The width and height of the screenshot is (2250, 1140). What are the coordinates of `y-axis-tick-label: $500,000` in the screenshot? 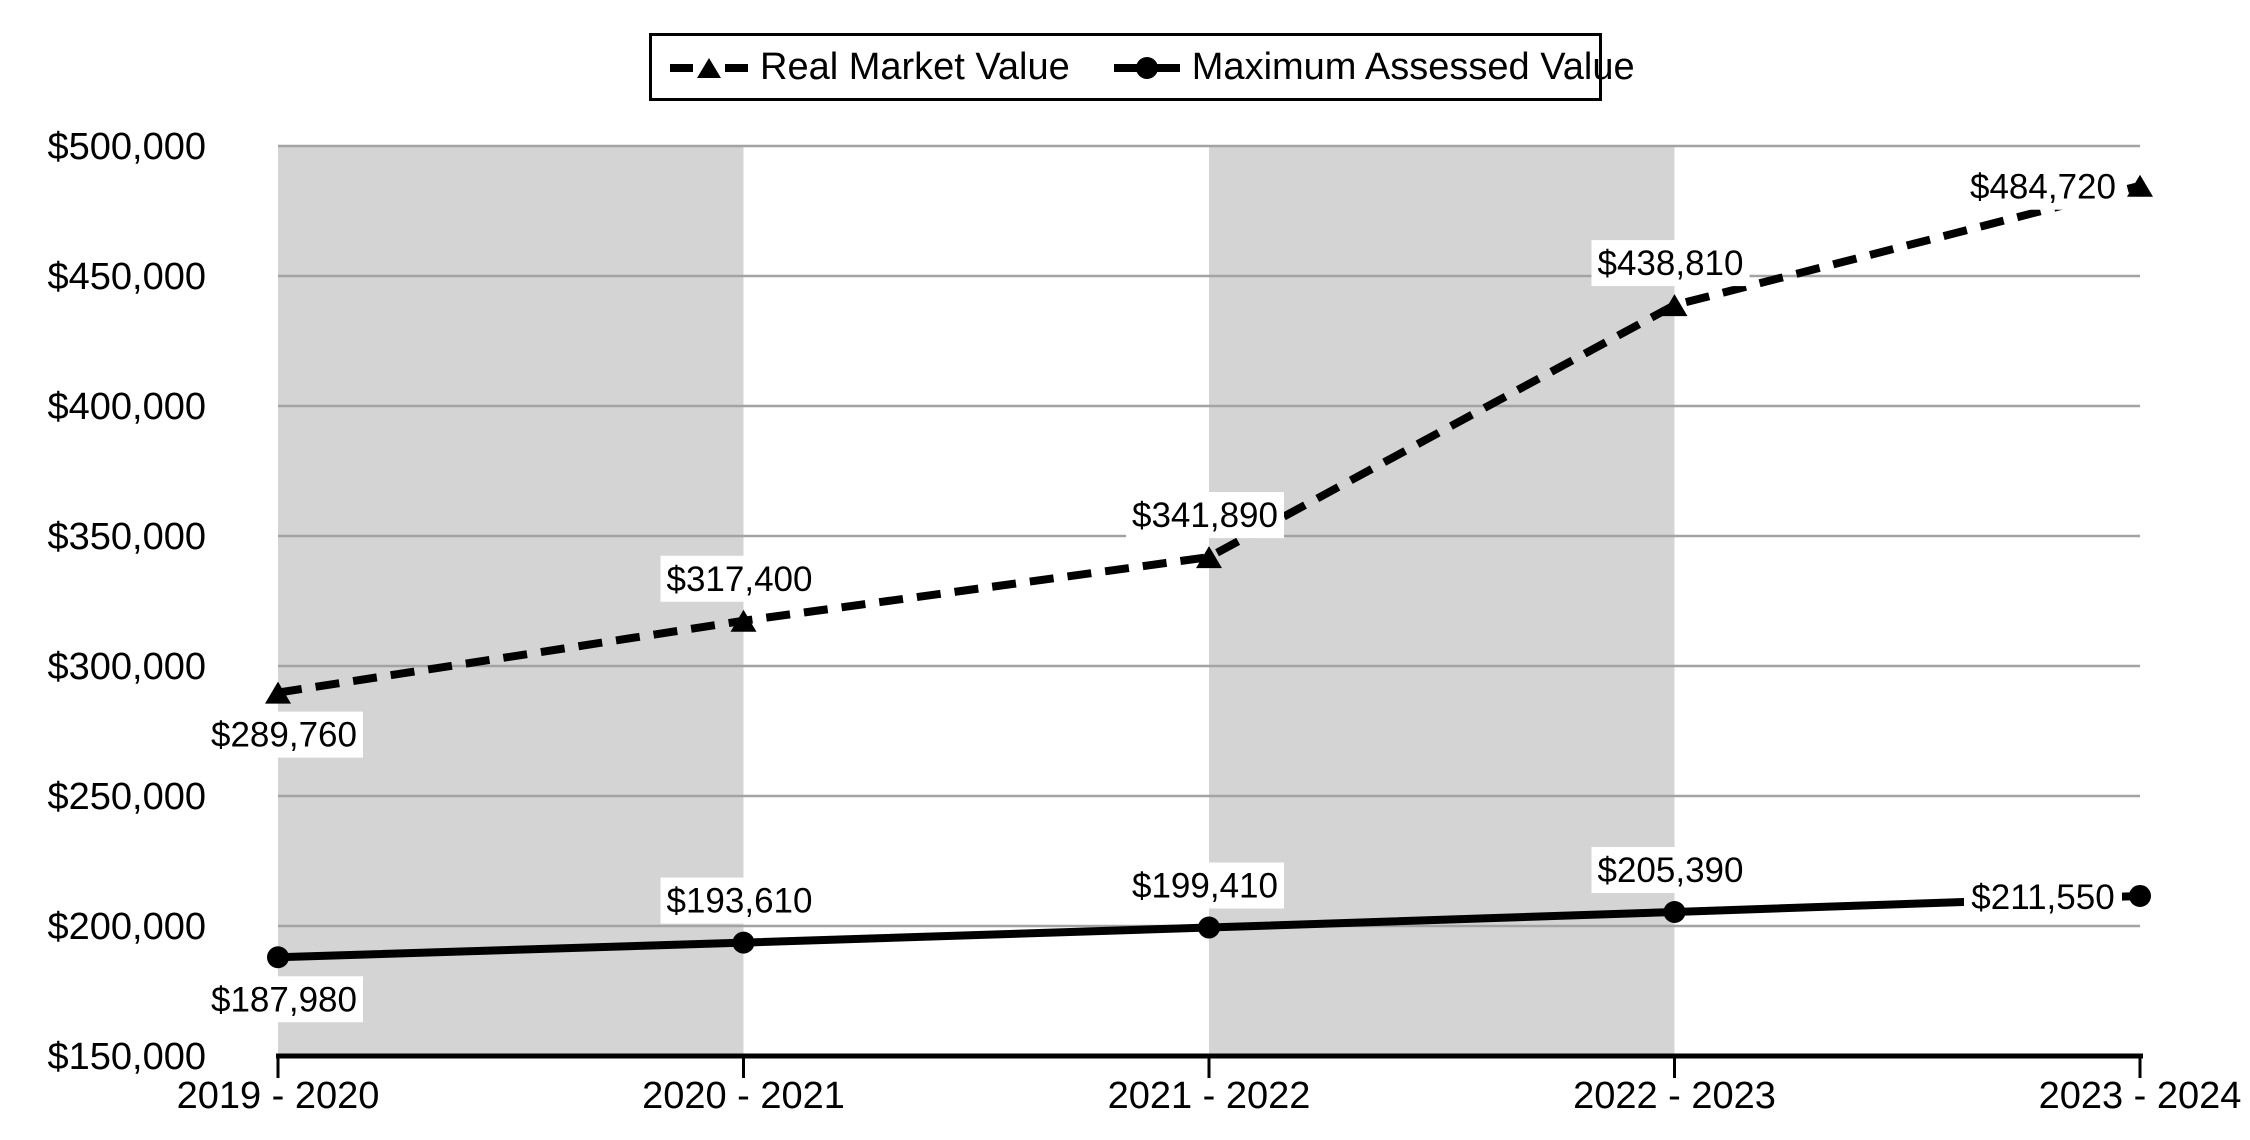 It's located at (127, 147).